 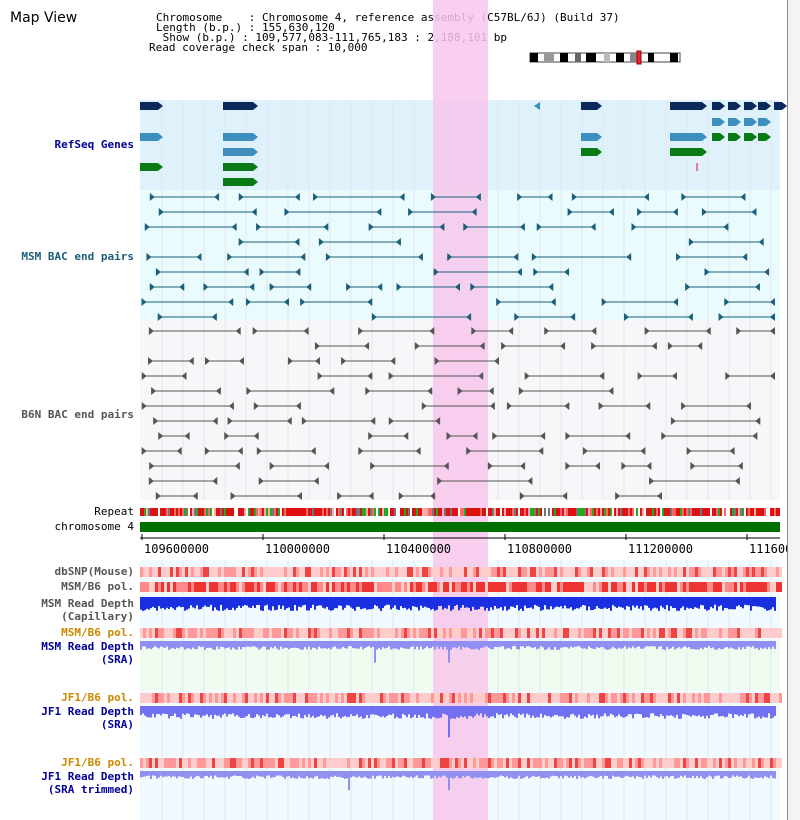 I want to click on map-view-title: Map View, so click(x=44, y=18).